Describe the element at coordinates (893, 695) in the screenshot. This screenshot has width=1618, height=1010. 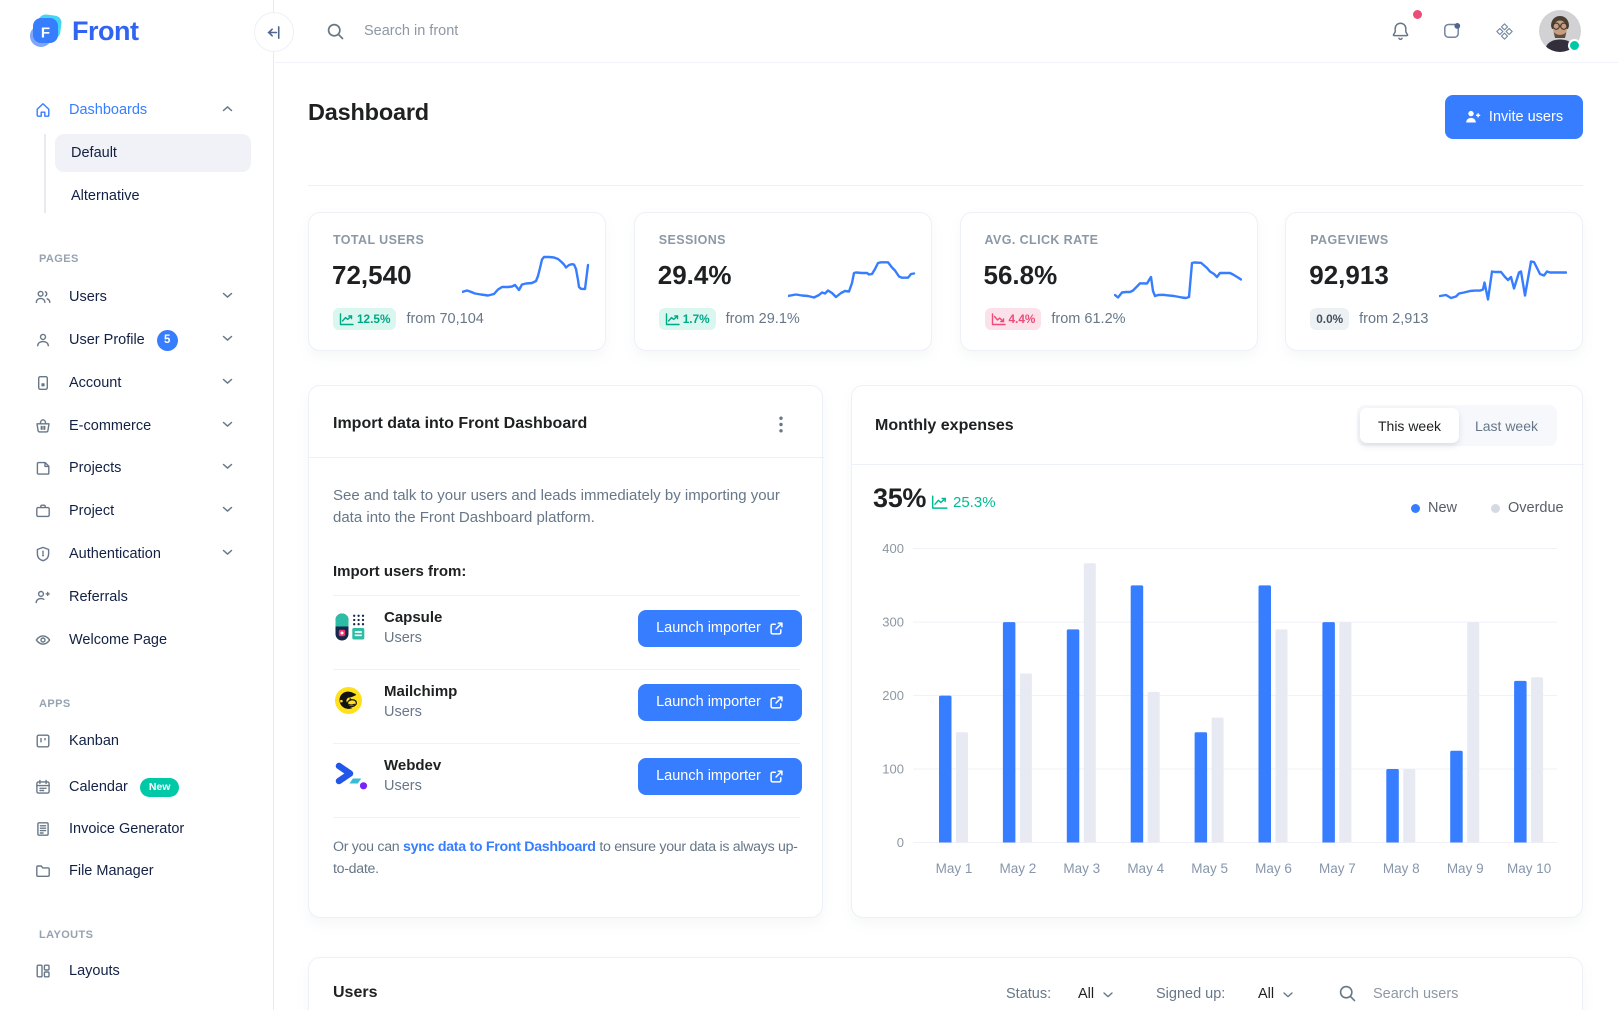
I see `svg-text: 200` at that location.